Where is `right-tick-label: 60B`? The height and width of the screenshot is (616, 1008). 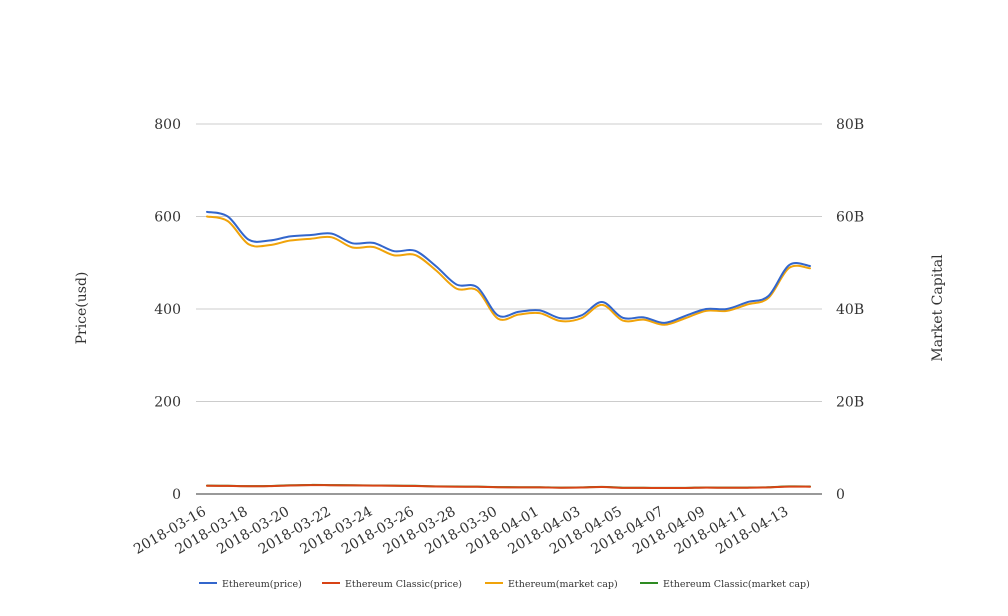 right-tick-label: 60B is located at coordinates (850, 218).